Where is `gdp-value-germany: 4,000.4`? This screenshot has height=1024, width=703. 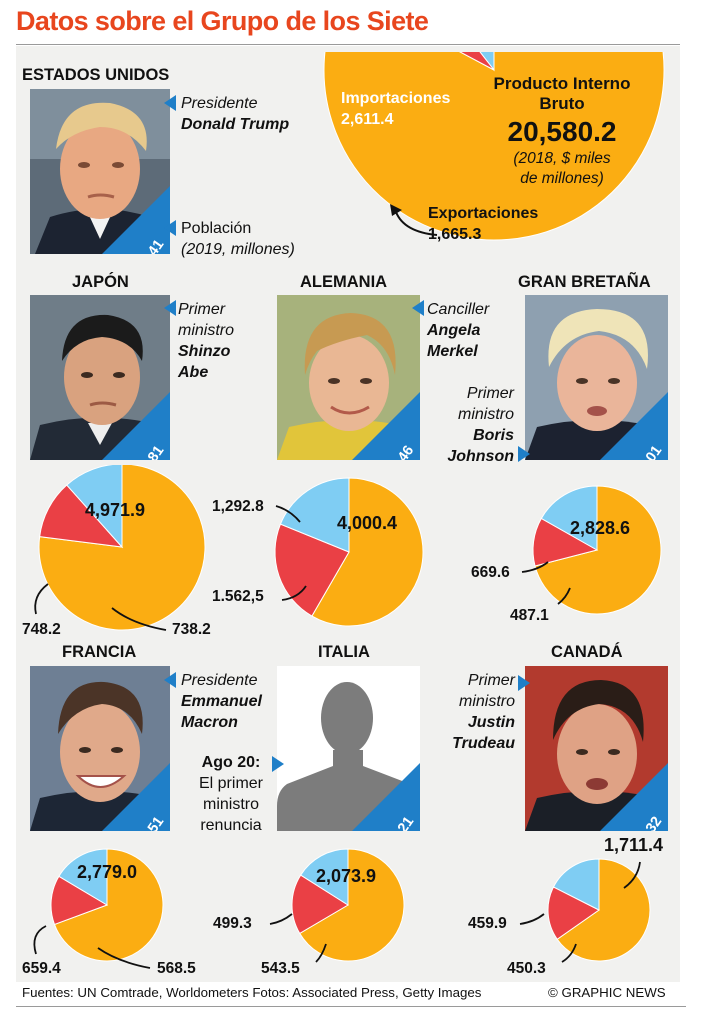
gdp-value-germany: 4,000.4 is located at coordinates (367, 523).